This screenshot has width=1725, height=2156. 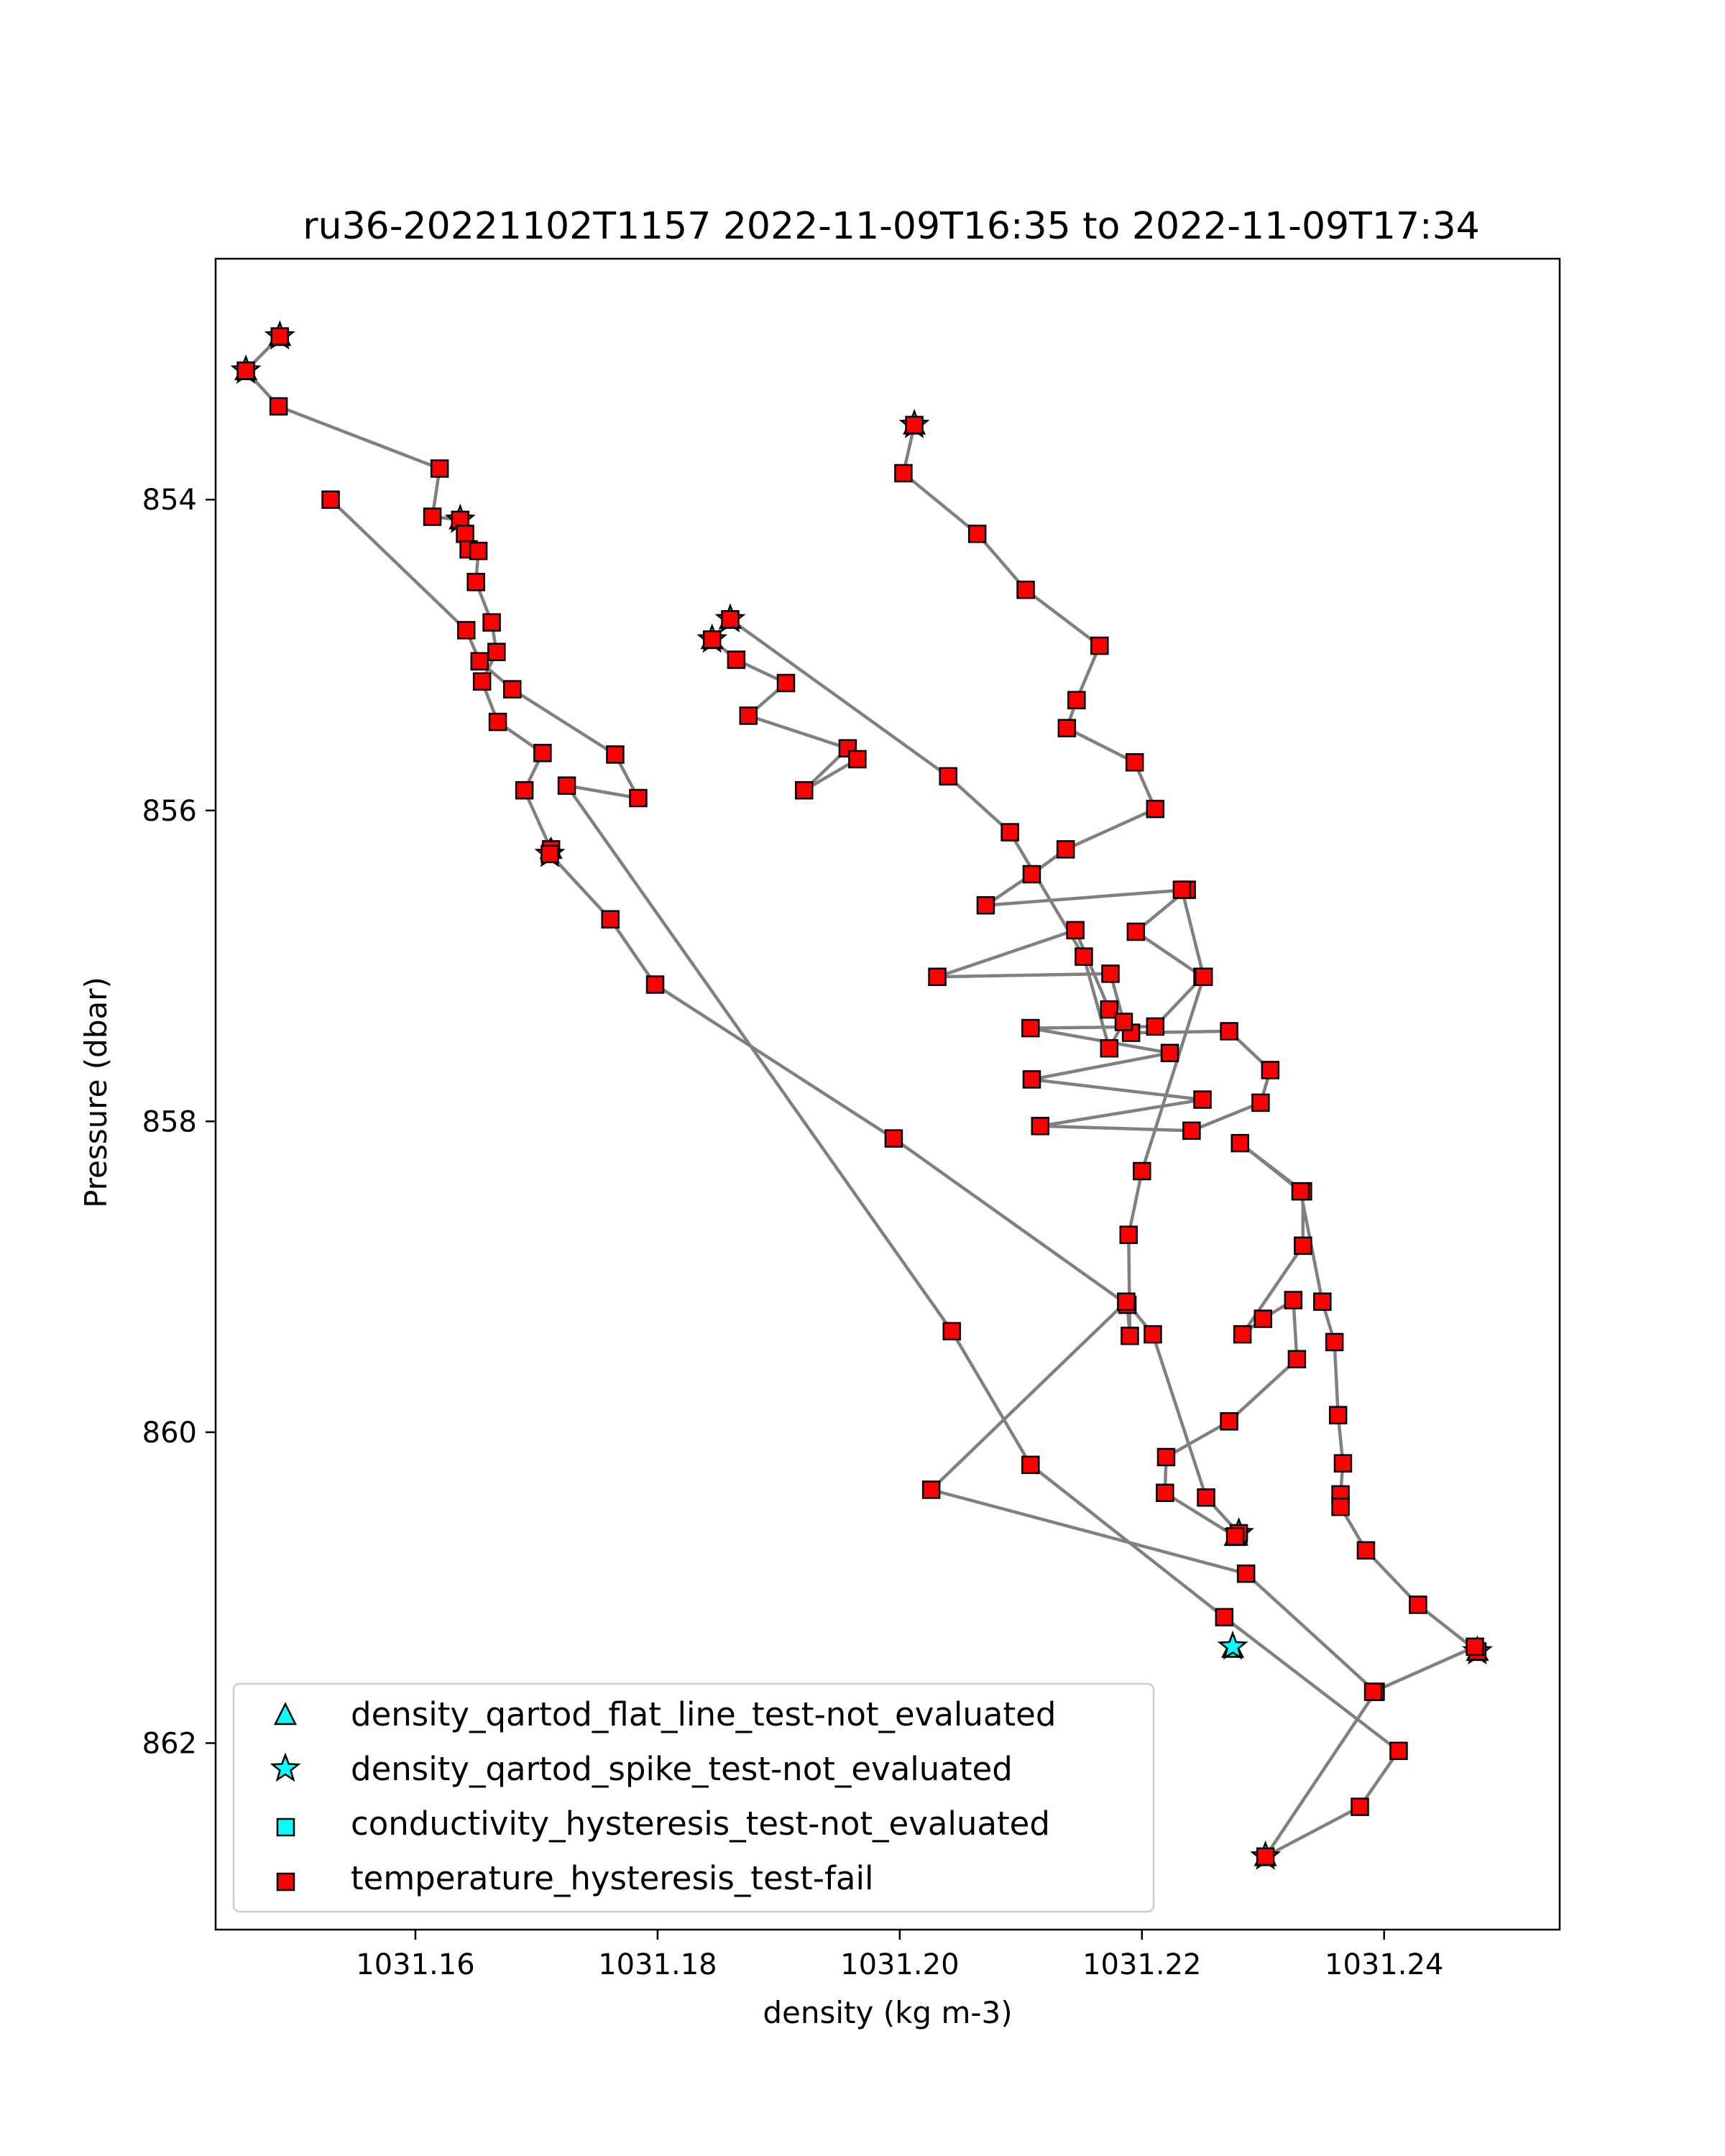 I want to click on x-tick-label: 1031.24, so click(x=1384, y=1965).